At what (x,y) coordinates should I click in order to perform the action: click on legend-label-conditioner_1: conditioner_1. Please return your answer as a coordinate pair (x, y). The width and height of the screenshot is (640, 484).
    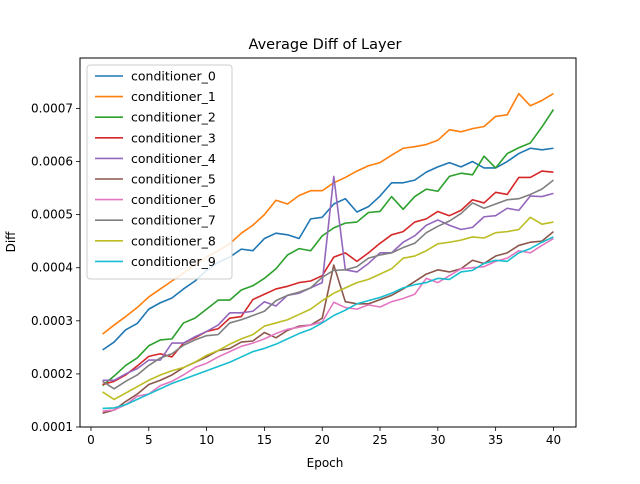
    Looking at the image, I should click on (173, 96).